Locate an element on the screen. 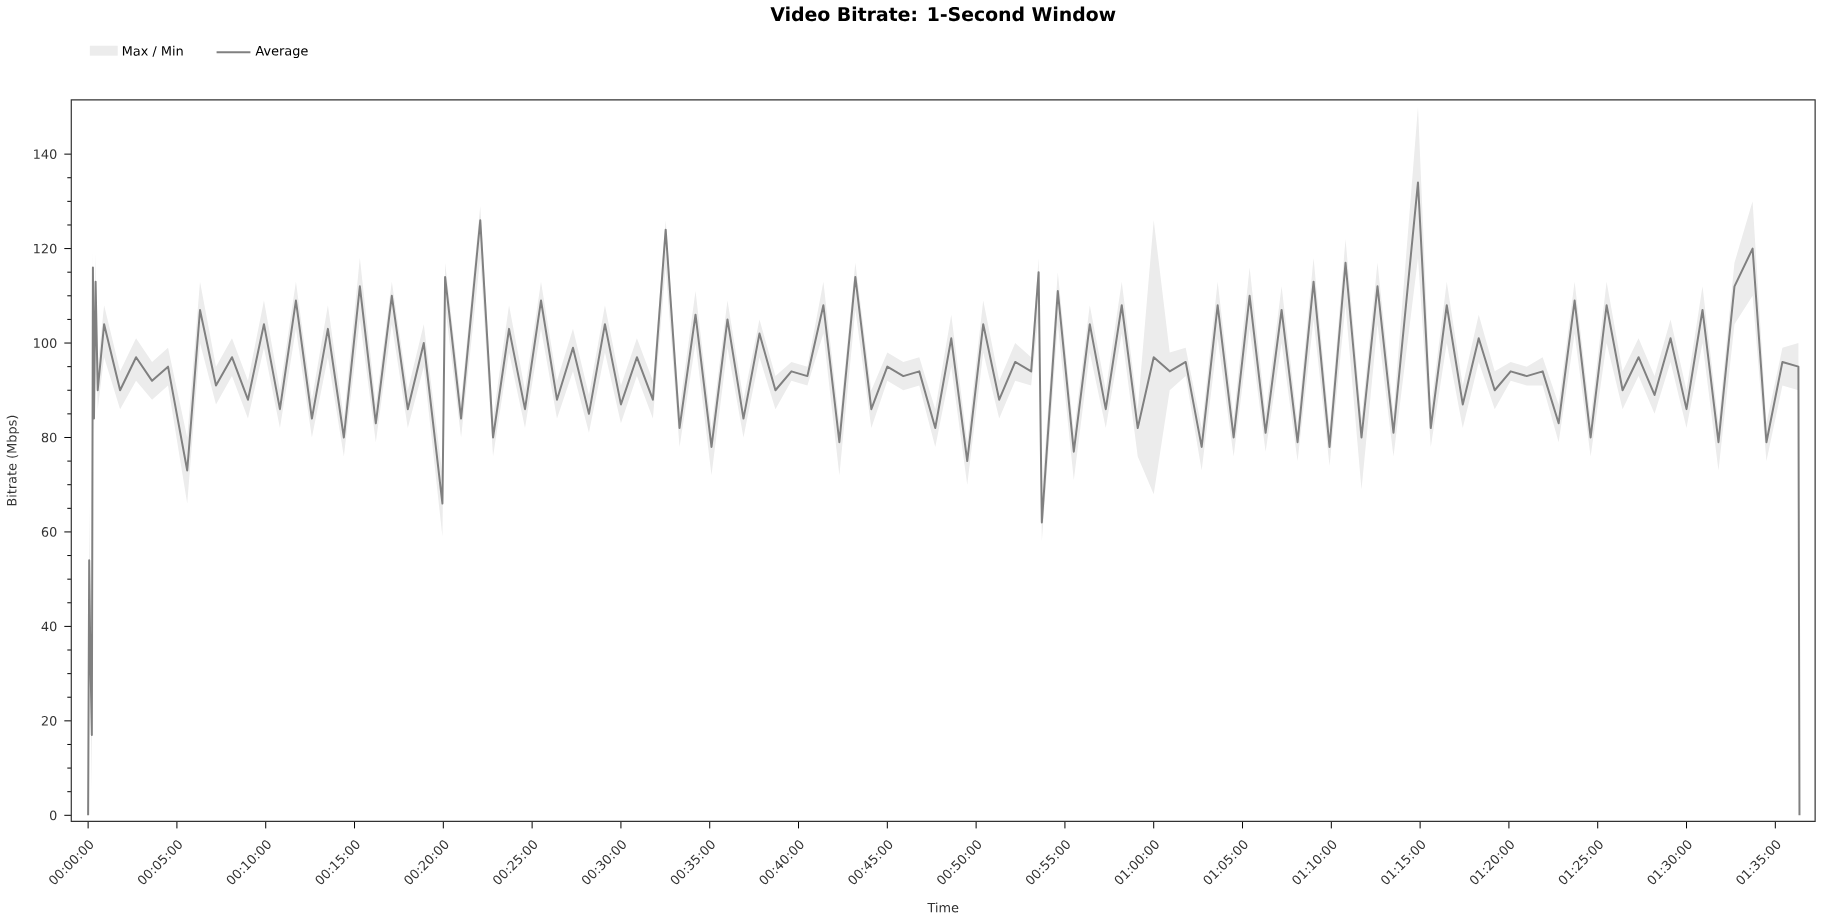  y-axis-title: Bitrate (Mbps) is located at coordinates (13, 460).